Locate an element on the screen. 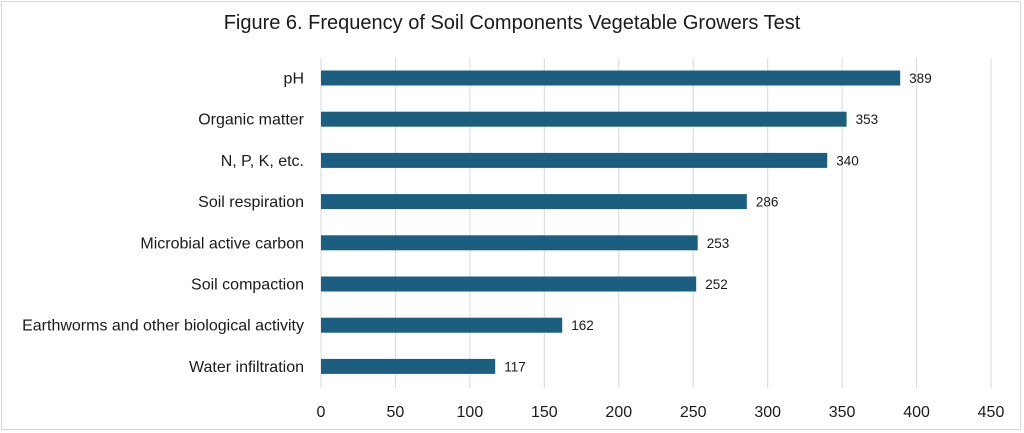 The image size is (1024, 433). data-label: 389 is located at coordinates (920, 78).